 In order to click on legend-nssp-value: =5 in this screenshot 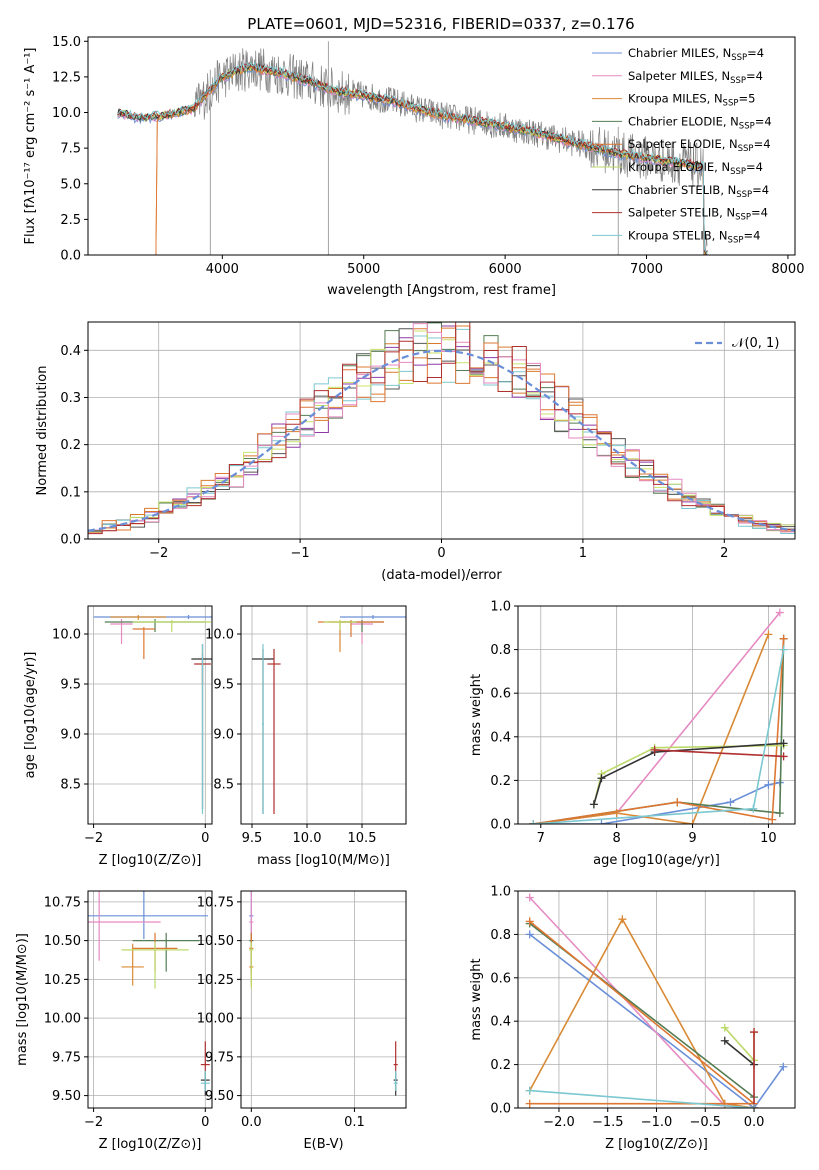, I will do `click(746, 99)`.